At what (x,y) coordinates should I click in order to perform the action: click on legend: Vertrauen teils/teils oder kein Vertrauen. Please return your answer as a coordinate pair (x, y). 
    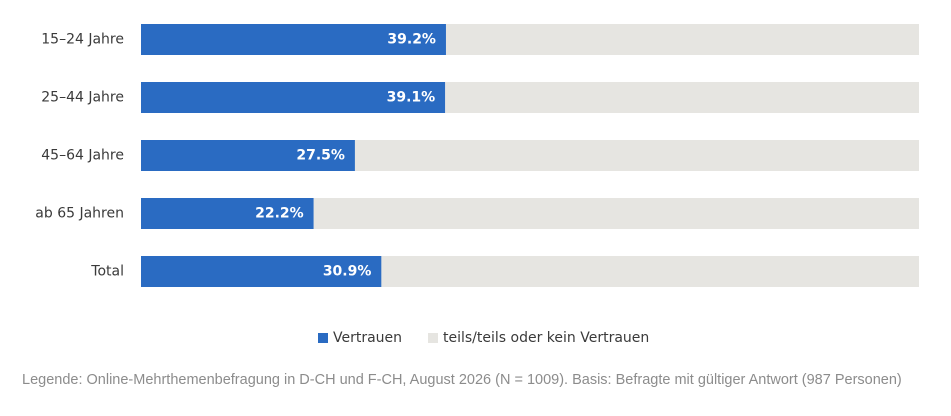
    Looking at the image, I should click on (483, 338).